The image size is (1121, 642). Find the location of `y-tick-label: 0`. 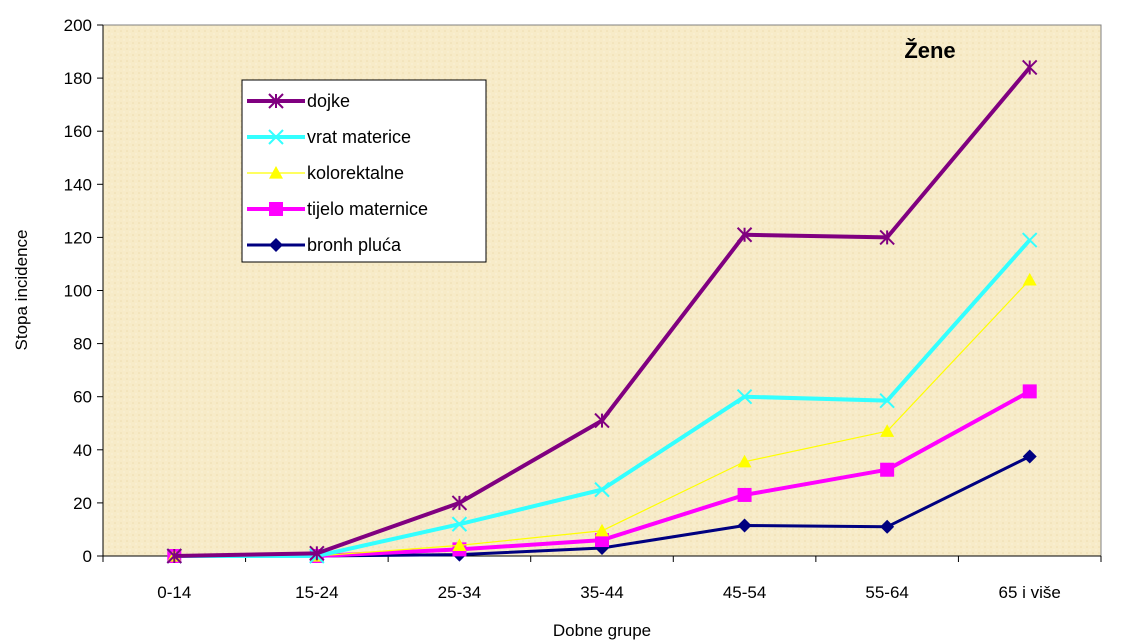

y-tick-label: 0 is located at coordinates (87, 556).